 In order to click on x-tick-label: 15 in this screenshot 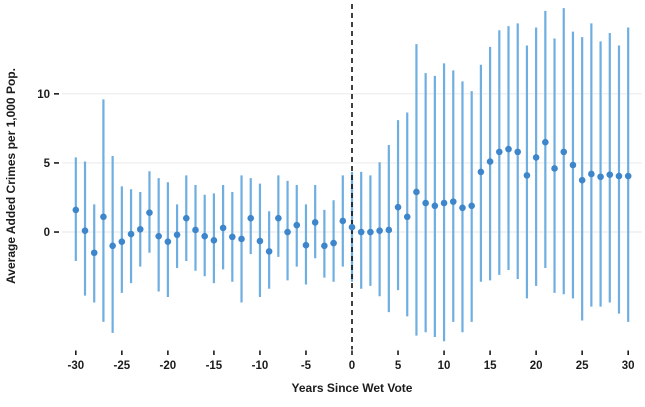, I will do `click(490, 366)`.